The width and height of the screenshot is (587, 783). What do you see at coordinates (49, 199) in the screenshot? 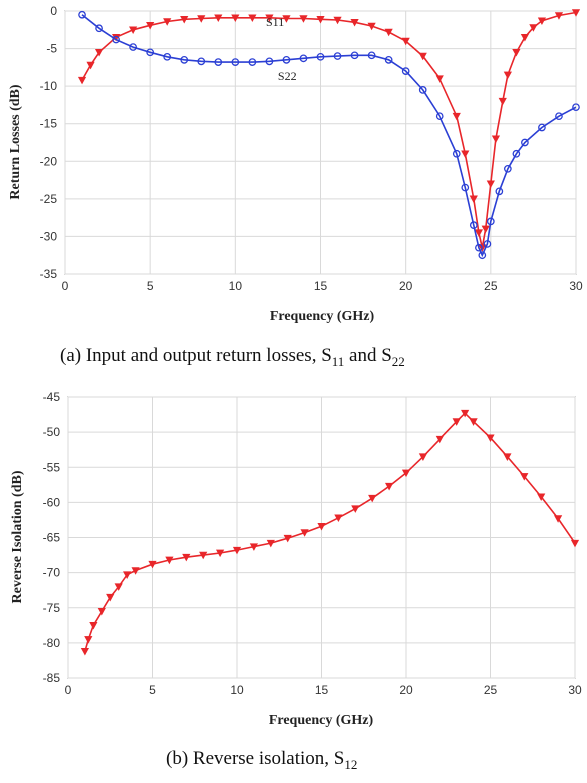
I see `y-tick-label: -25` at bounding box center [49, 199].